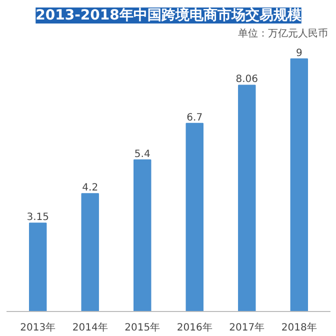 This screenshot has width=336, height=336. What do you see at coordinates (142, 328) in the screenshot?
I see `x-tick-label: 2015年` at bounding box center [142, 328].